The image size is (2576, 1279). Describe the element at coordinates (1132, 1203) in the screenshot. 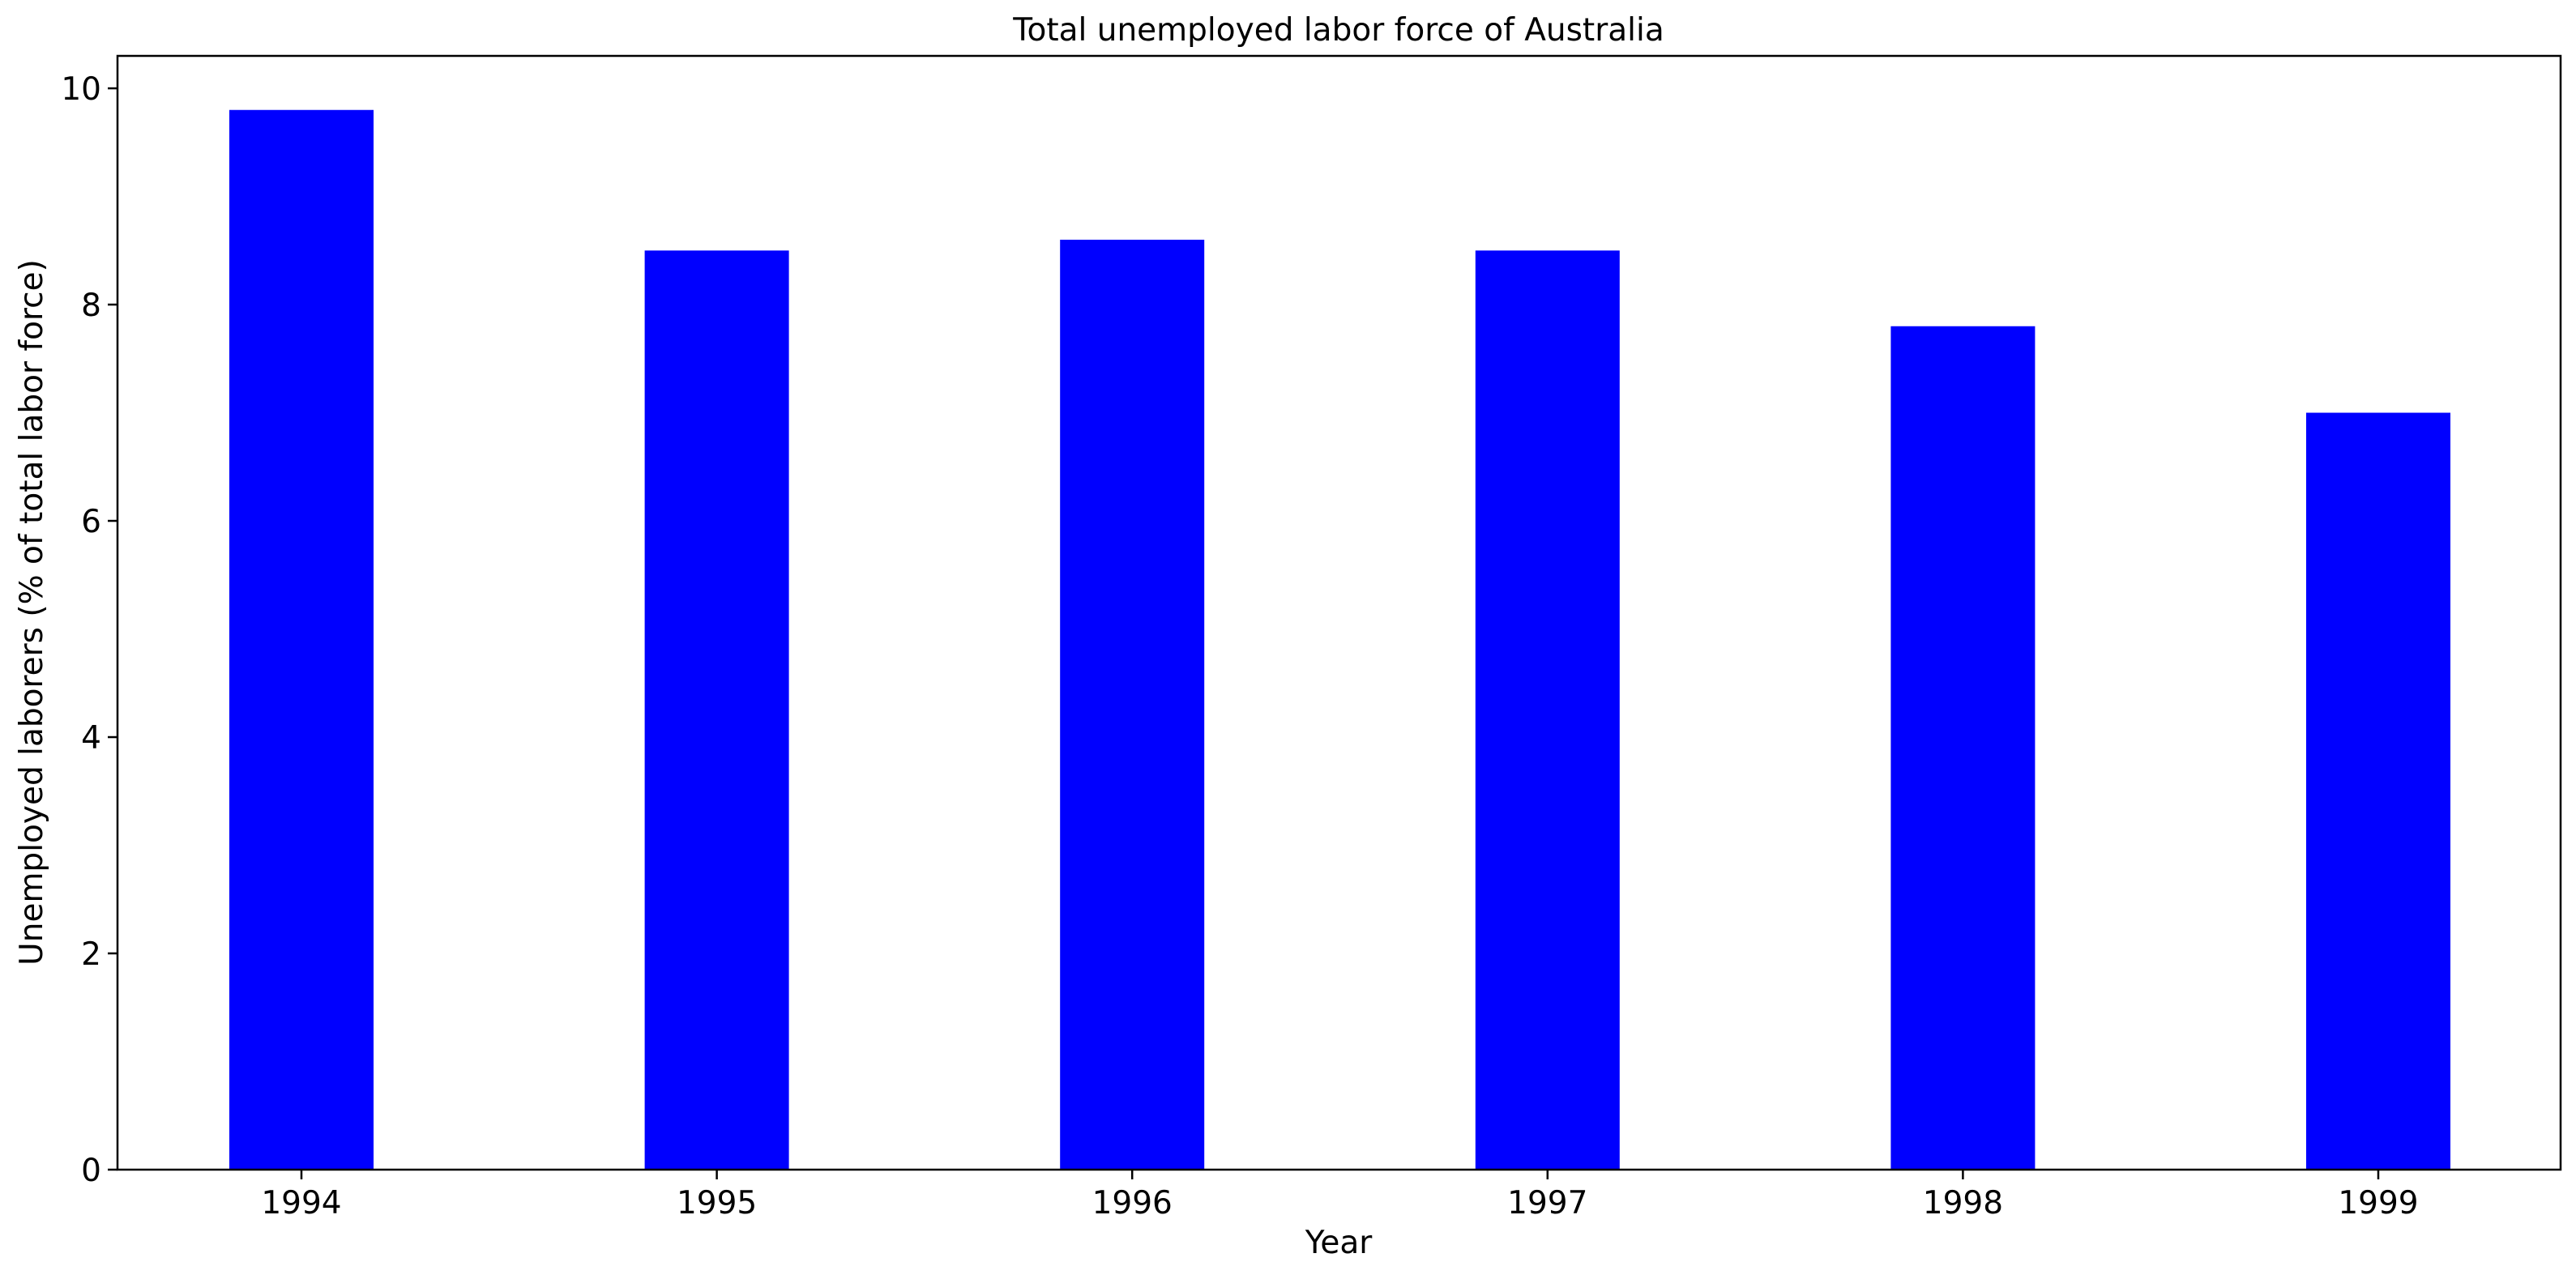

I see `x-tick-label: 1996` at that location.